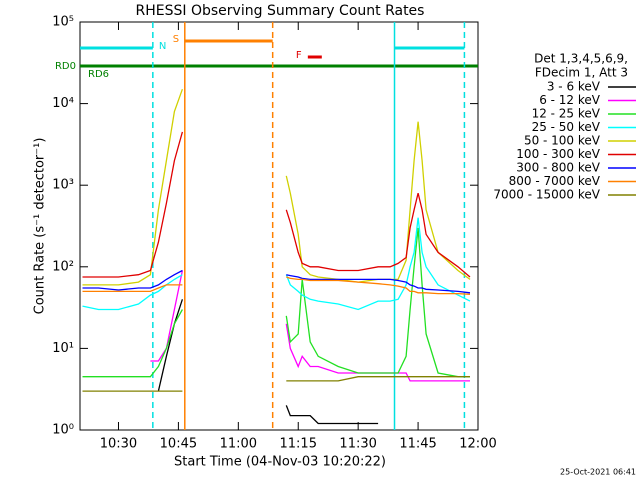  What do you see at coordinates (570, 100) in the screenshot?
I see `legend-label: 6 - 12 keV` at bounding box center [570, 100].